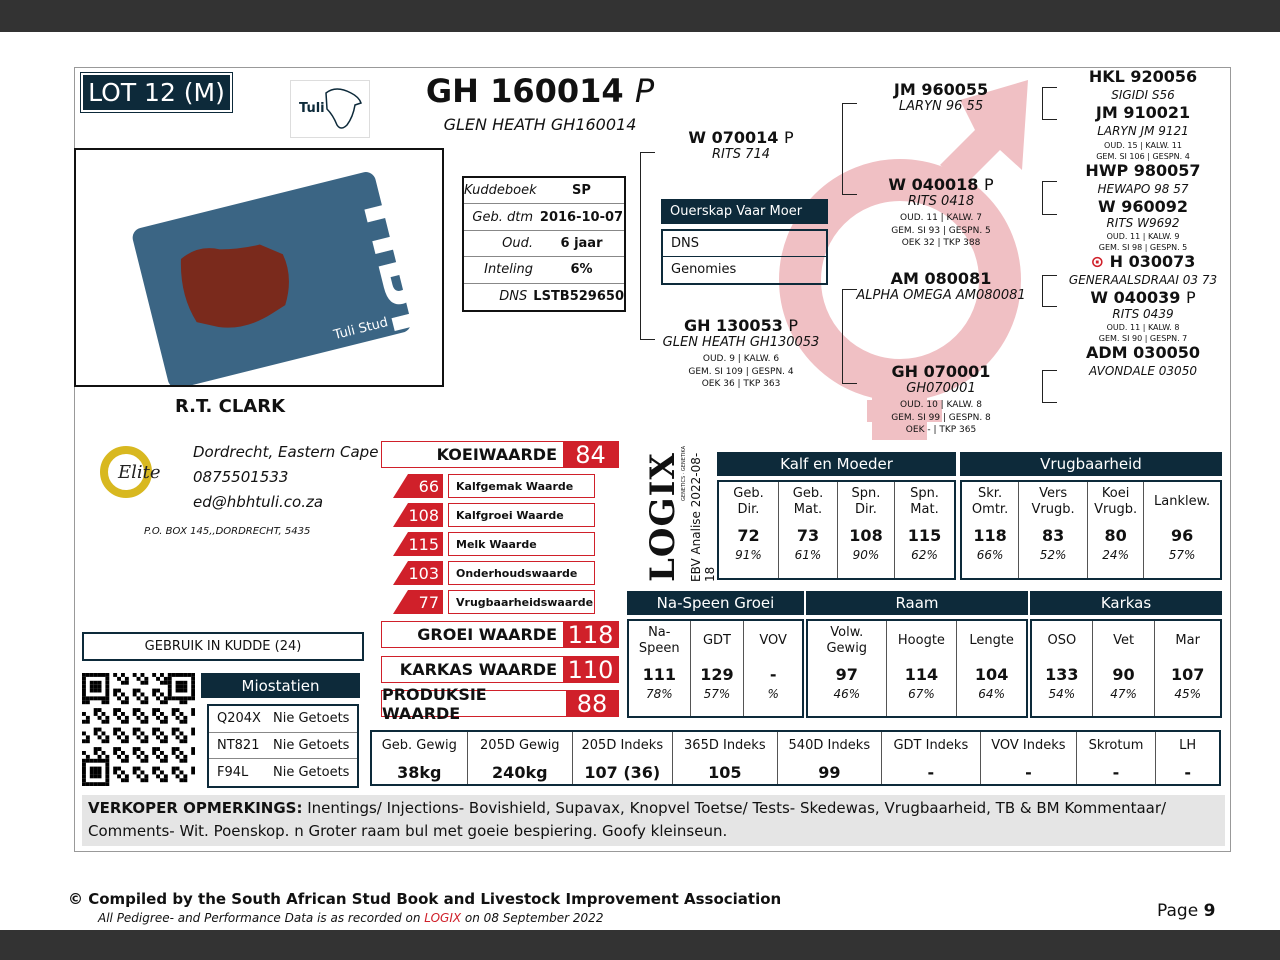 The width and height of the screenshot is (1280, 960). I want to click on weight-column: VOV Indeks -, so click(1029, 758).